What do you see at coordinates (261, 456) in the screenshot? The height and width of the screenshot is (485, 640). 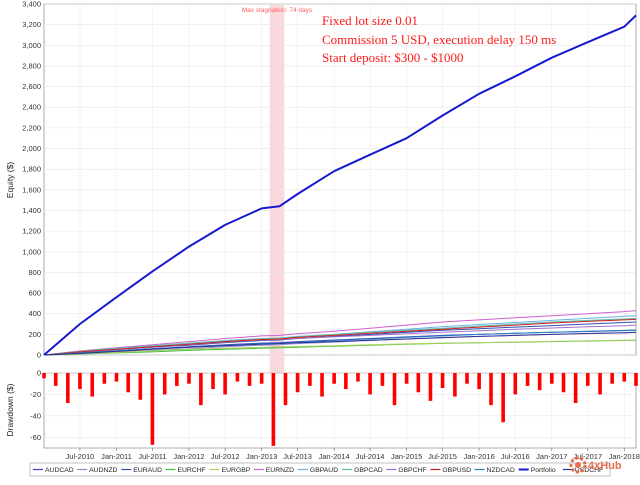 I see `x-tick-label: Jan-2013` at bounding box center [261, 456].